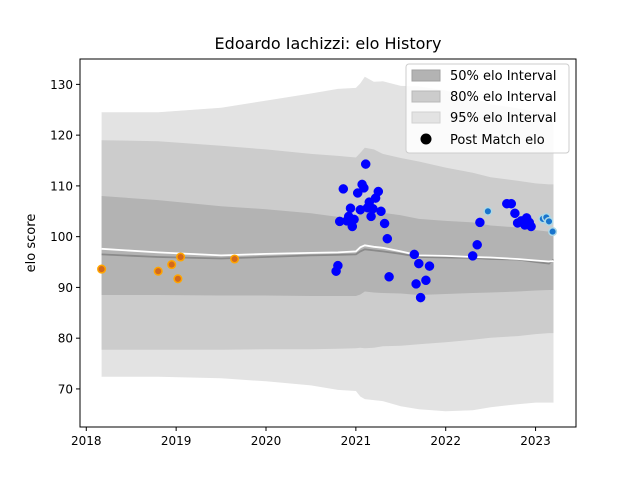 The image size is (640, 480). I want to click on y-tick-label-120: 120, so click(61, 136).